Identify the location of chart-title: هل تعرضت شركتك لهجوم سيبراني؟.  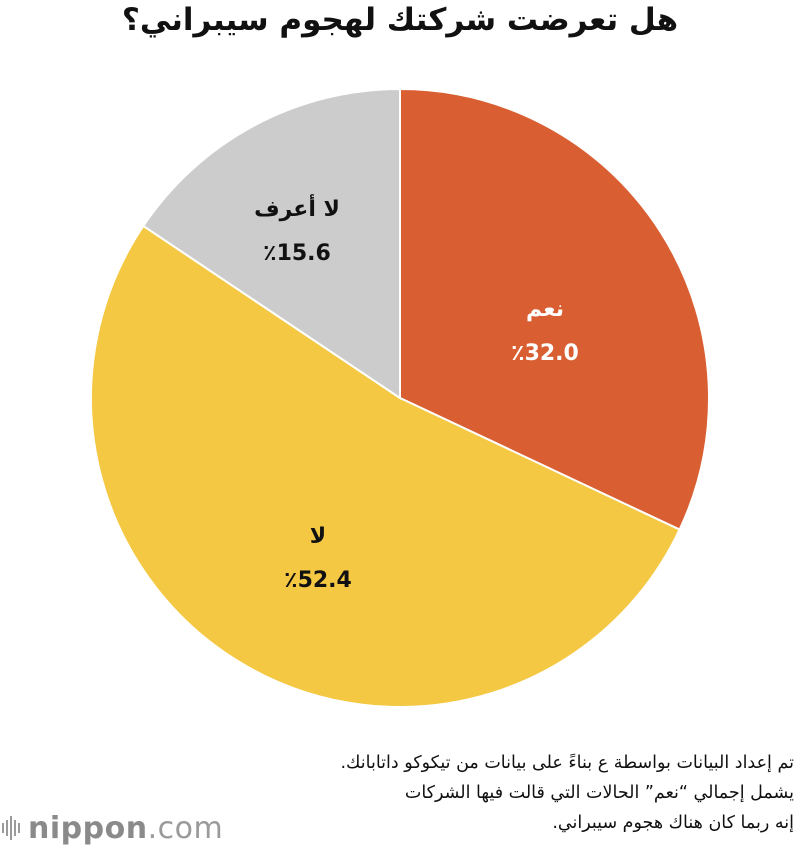
(400, 20).